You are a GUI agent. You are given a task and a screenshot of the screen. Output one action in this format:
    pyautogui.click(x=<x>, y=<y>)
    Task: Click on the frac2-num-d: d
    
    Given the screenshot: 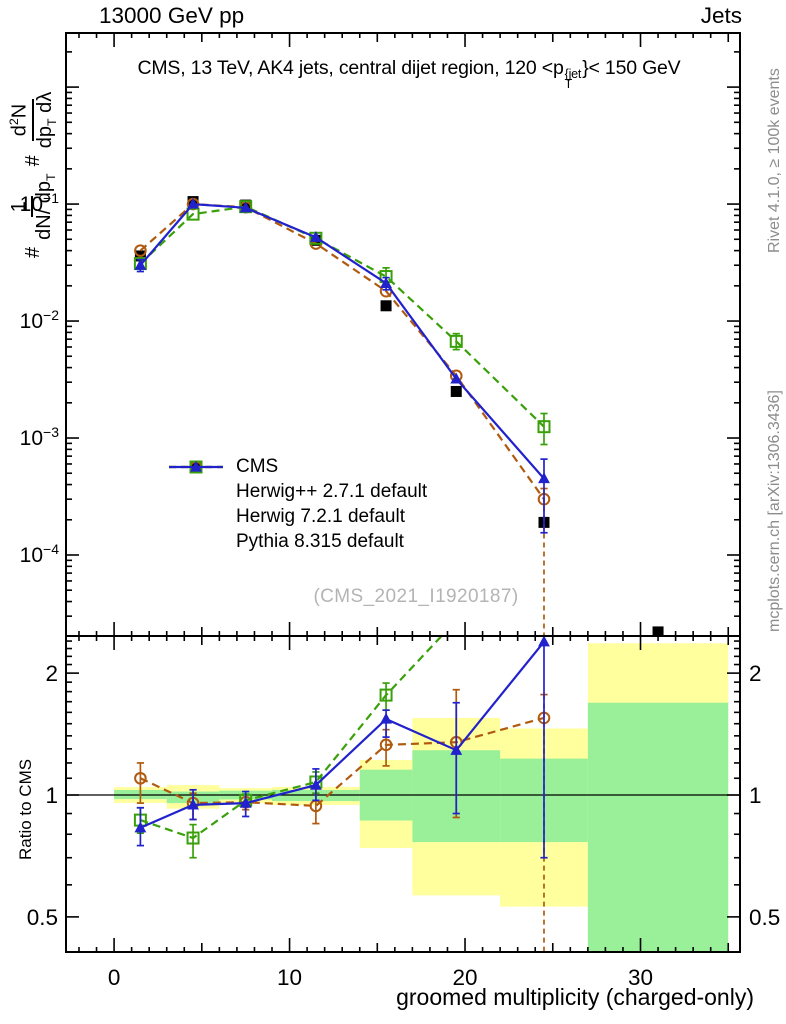 What is the action you would take?
    pyautogui.click(x=19, y=131)
    